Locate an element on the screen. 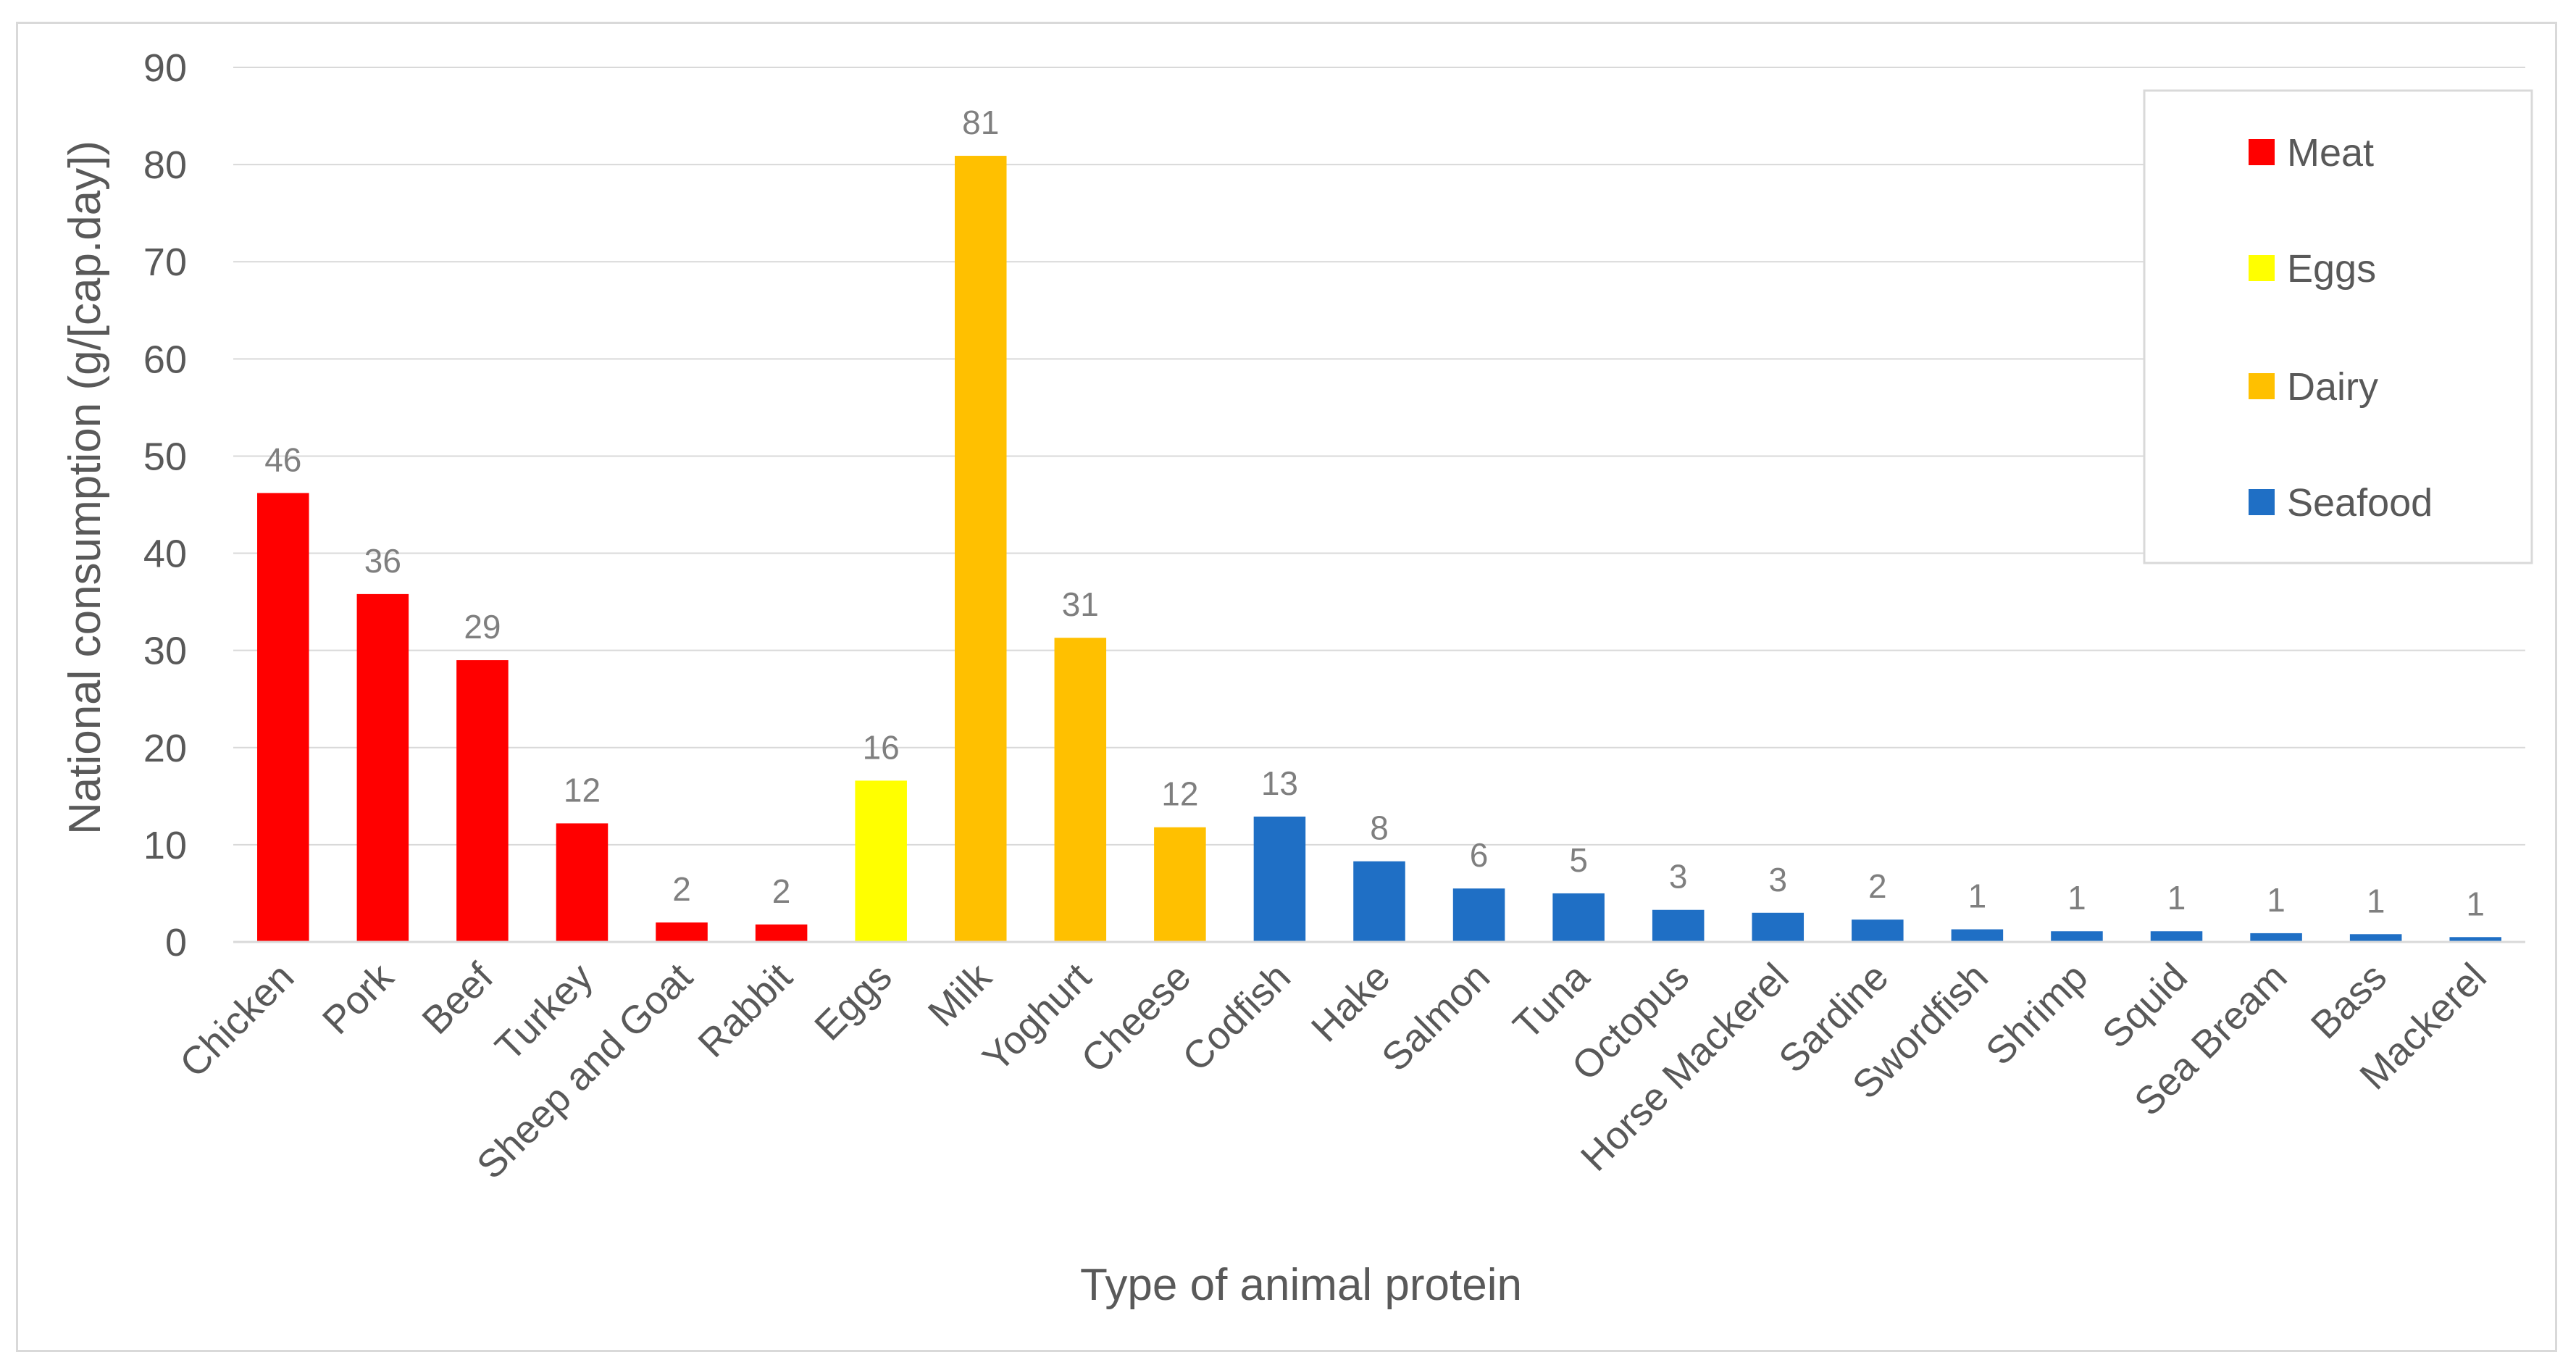 The image size is (2576, 1368). bar-sheep-and-goat is located at coordinates (682, 932).